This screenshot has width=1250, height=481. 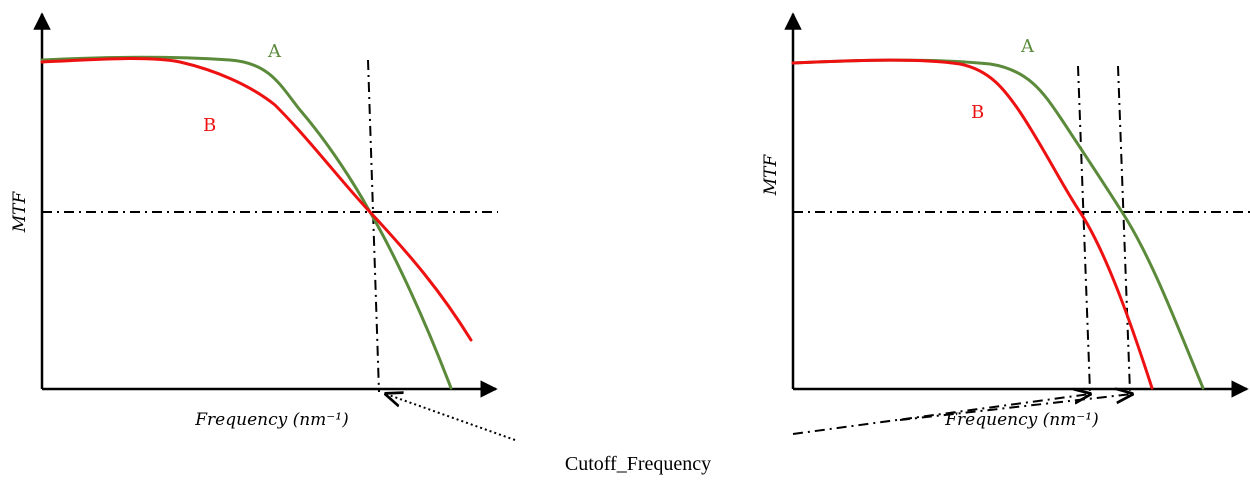 I want to click on right-label-b: B, so click(x=977, y=112).